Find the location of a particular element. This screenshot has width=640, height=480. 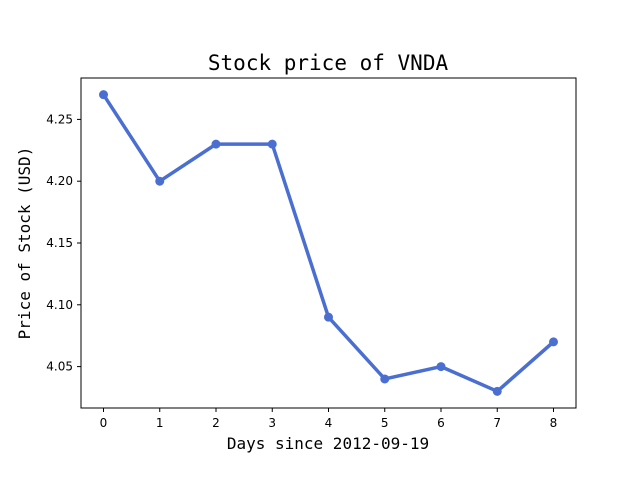

y-tick-label: 4.25 is located at coordinates (59, 119).